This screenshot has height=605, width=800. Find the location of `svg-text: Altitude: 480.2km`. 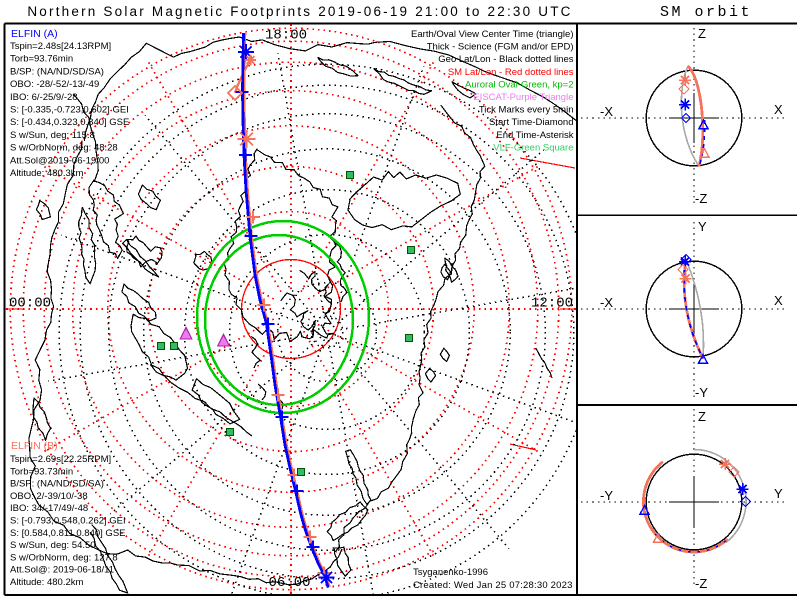

svg-text: Altitude: 480.2km is located at coordinates (46, 582).